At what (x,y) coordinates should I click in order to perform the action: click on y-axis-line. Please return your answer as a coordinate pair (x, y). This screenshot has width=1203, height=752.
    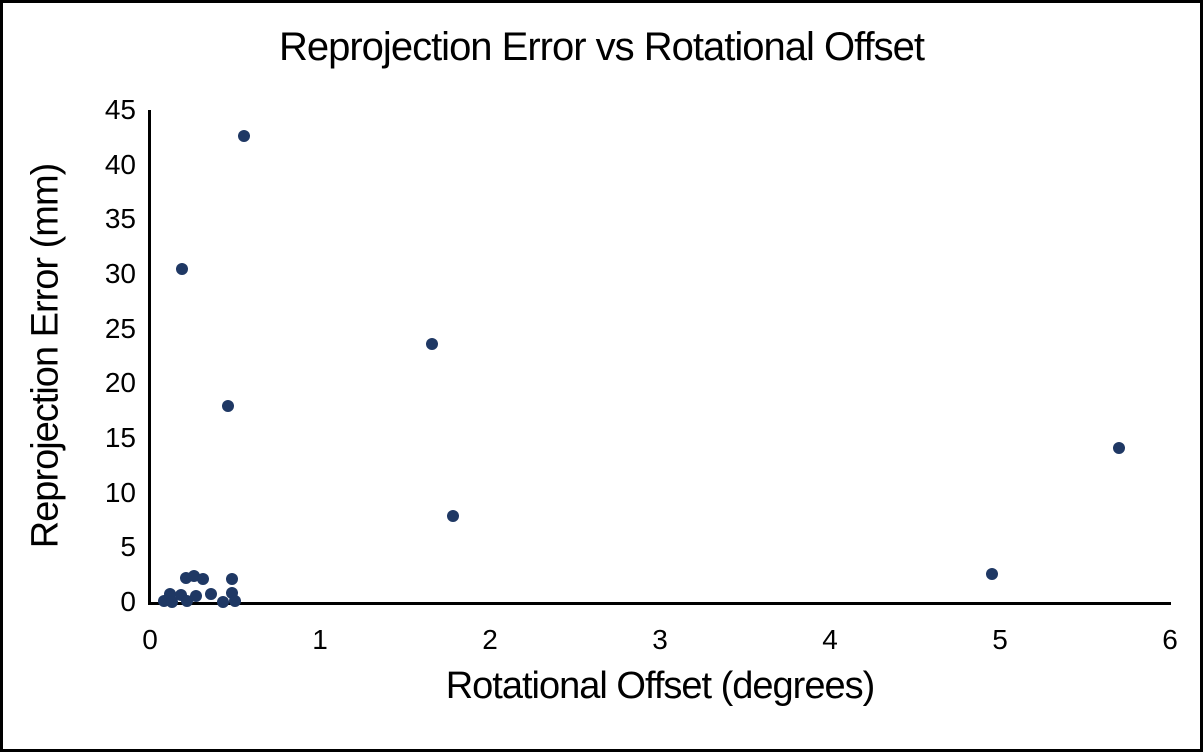
    Looking at the image, I should click on (149, 357).